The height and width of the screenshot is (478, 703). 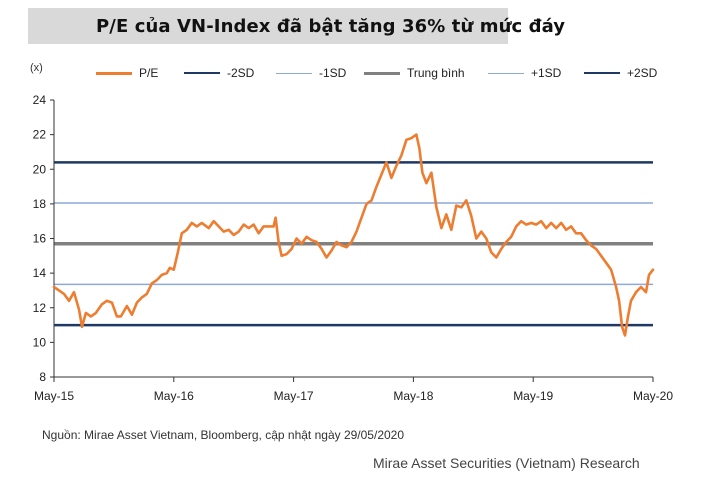 I want to click on y-tick-label: 14, so click(x=40, y=273).